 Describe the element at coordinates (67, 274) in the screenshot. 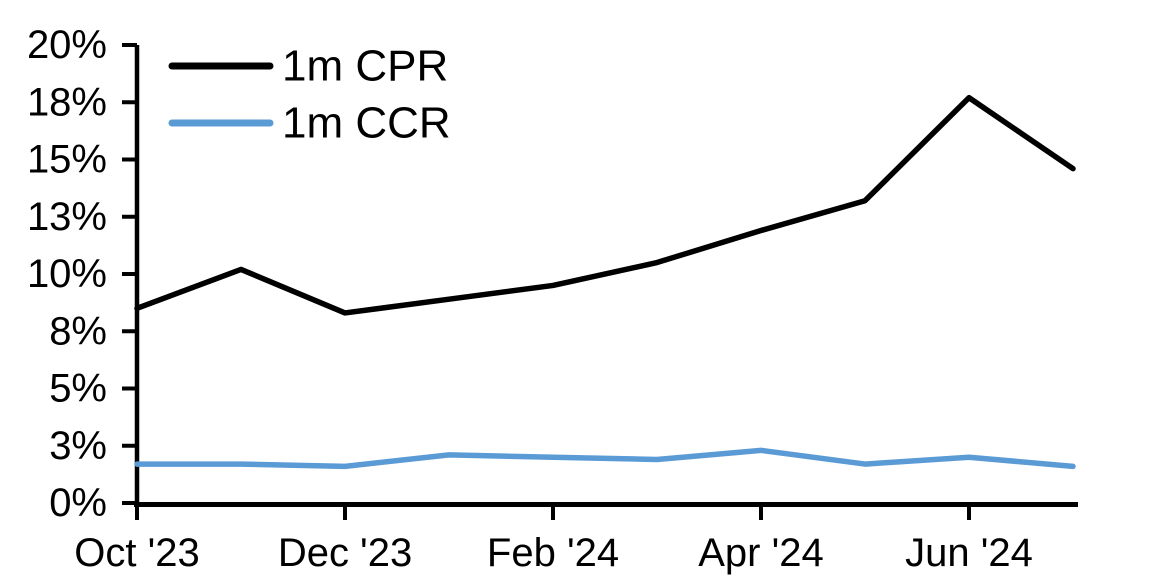

I see `y-axis-tick-label: 10%` at that location.